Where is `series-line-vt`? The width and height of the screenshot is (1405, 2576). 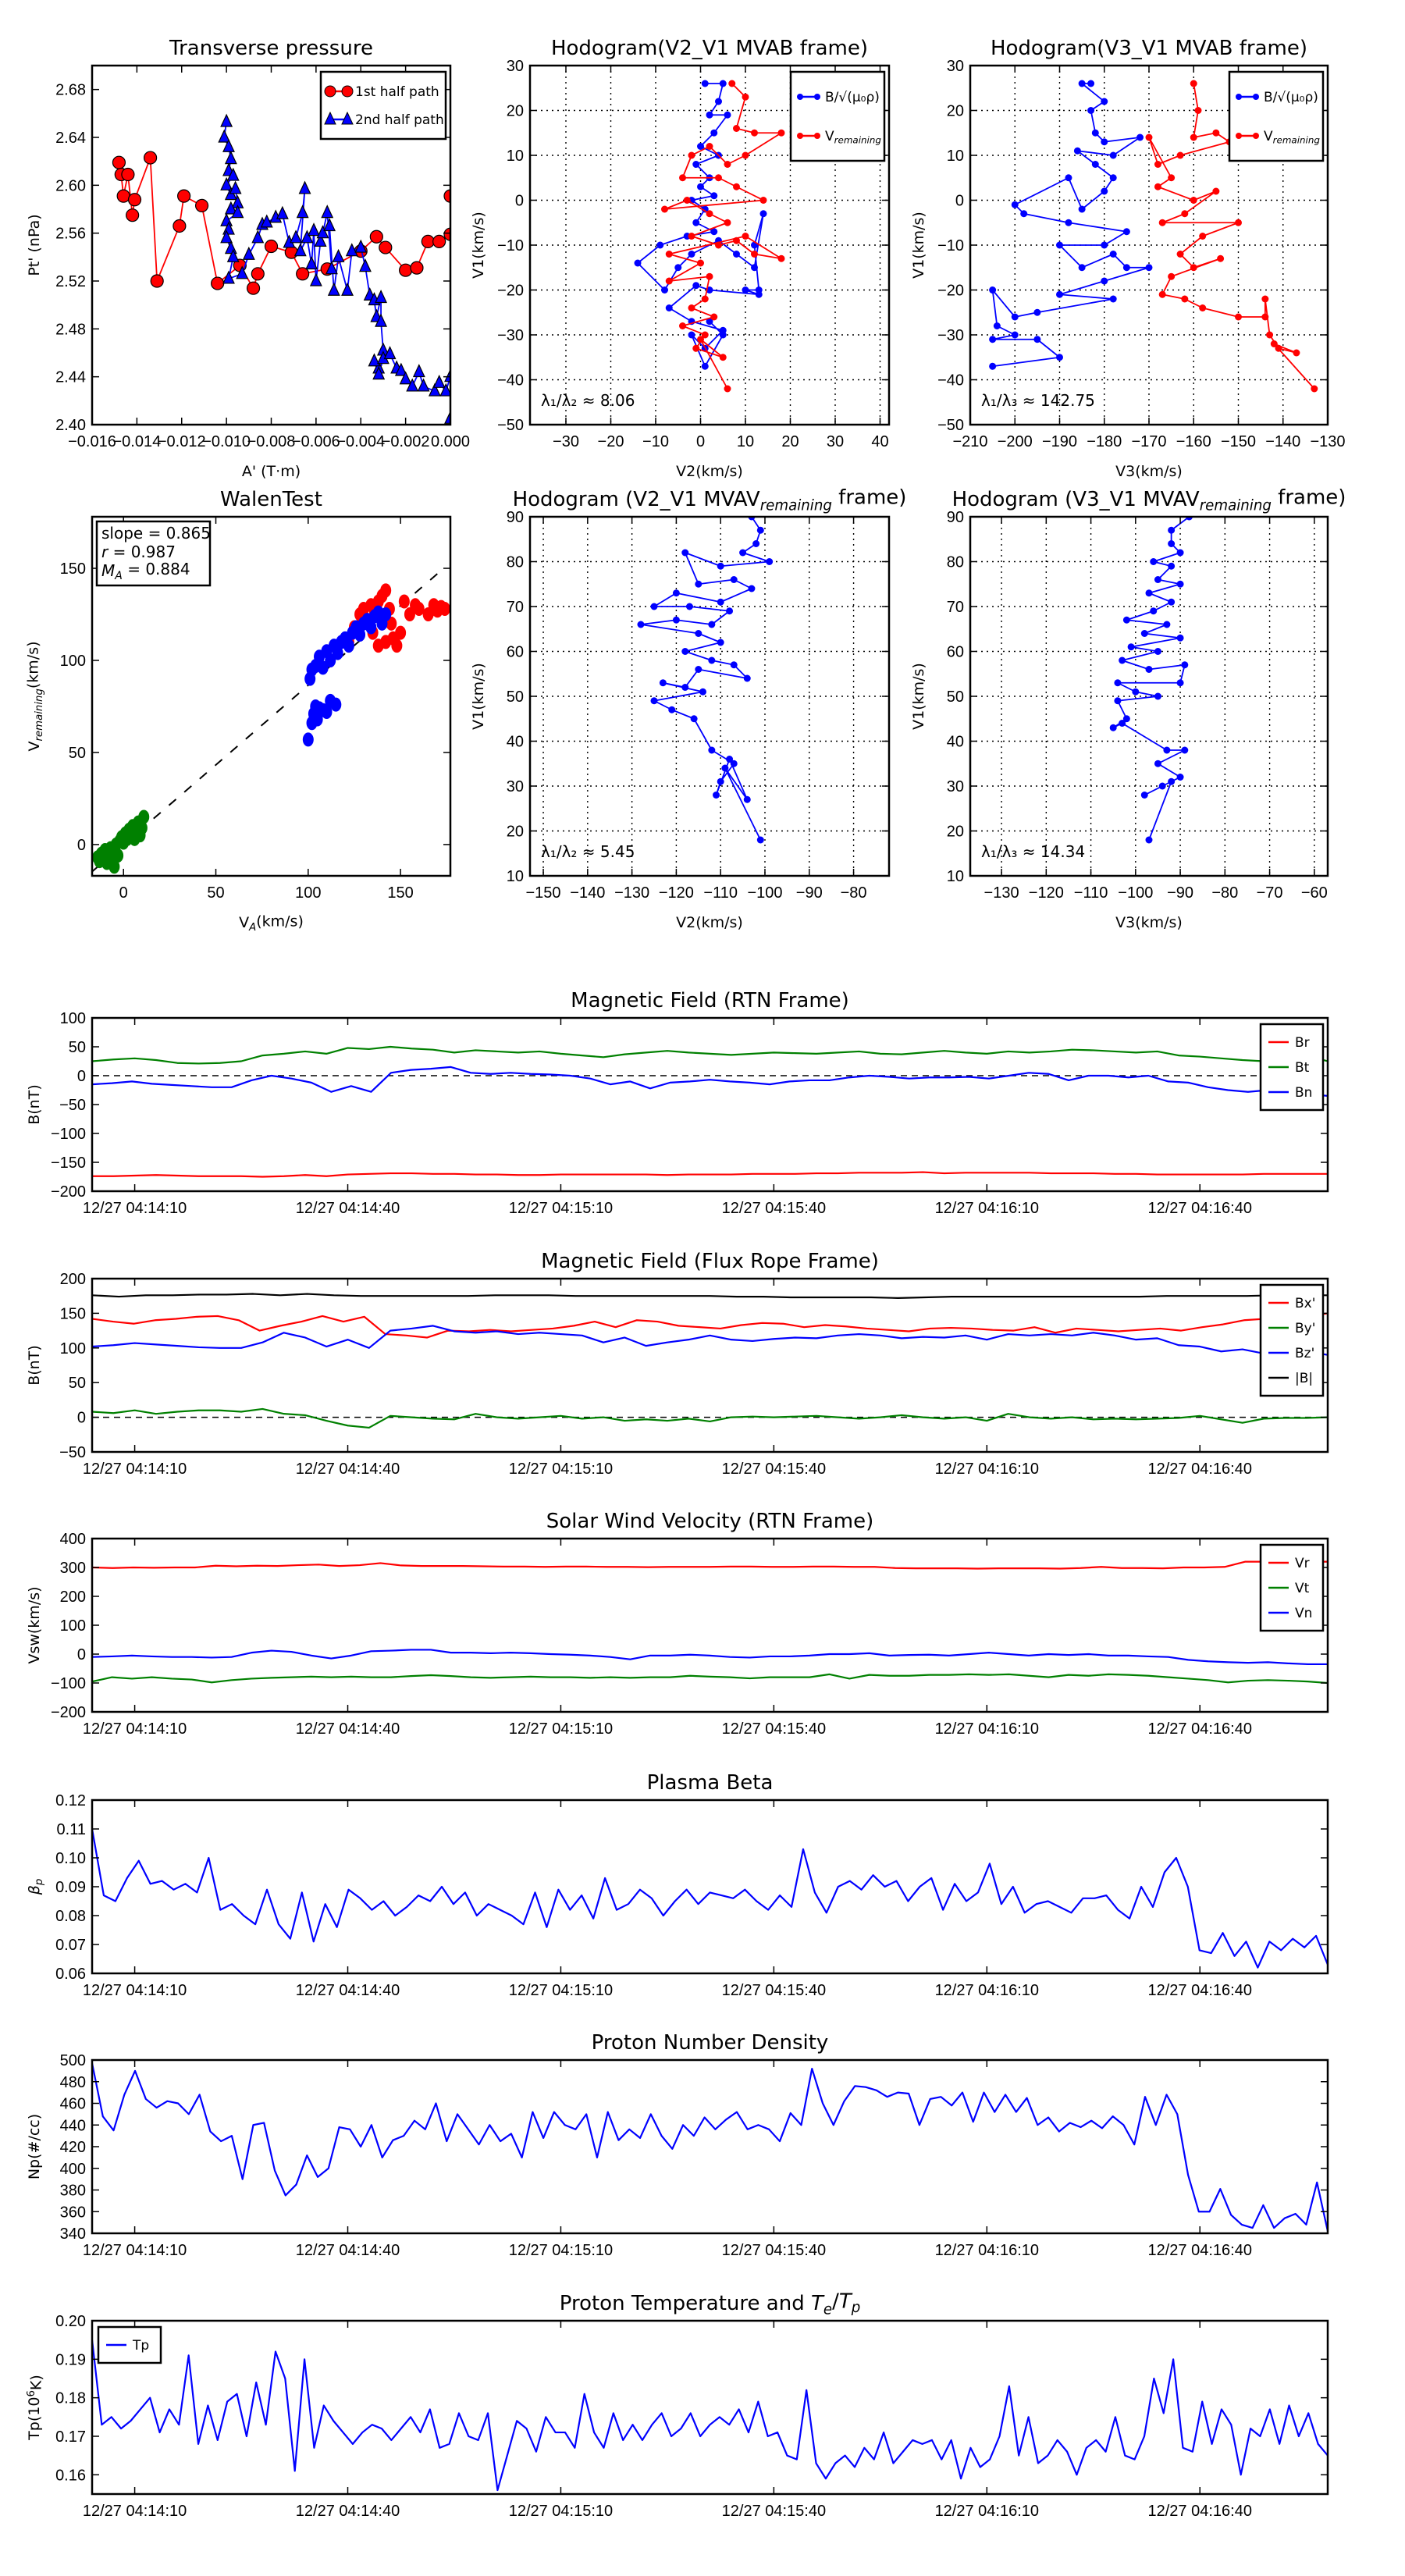
series-line-vt is located at coordinates (710, 1679).